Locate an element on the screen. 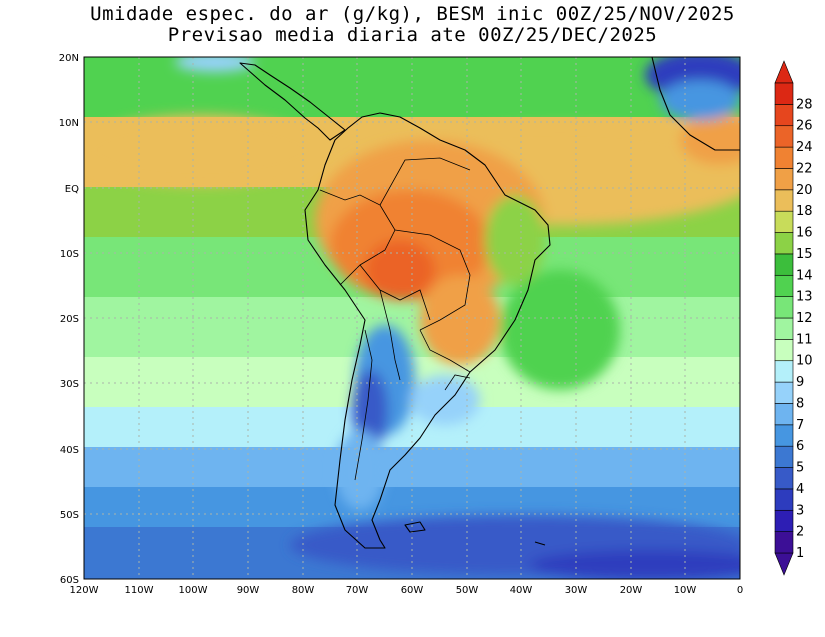 The image size is (825, 637). lon-tick: 80W is located at coordinates (303, 590).